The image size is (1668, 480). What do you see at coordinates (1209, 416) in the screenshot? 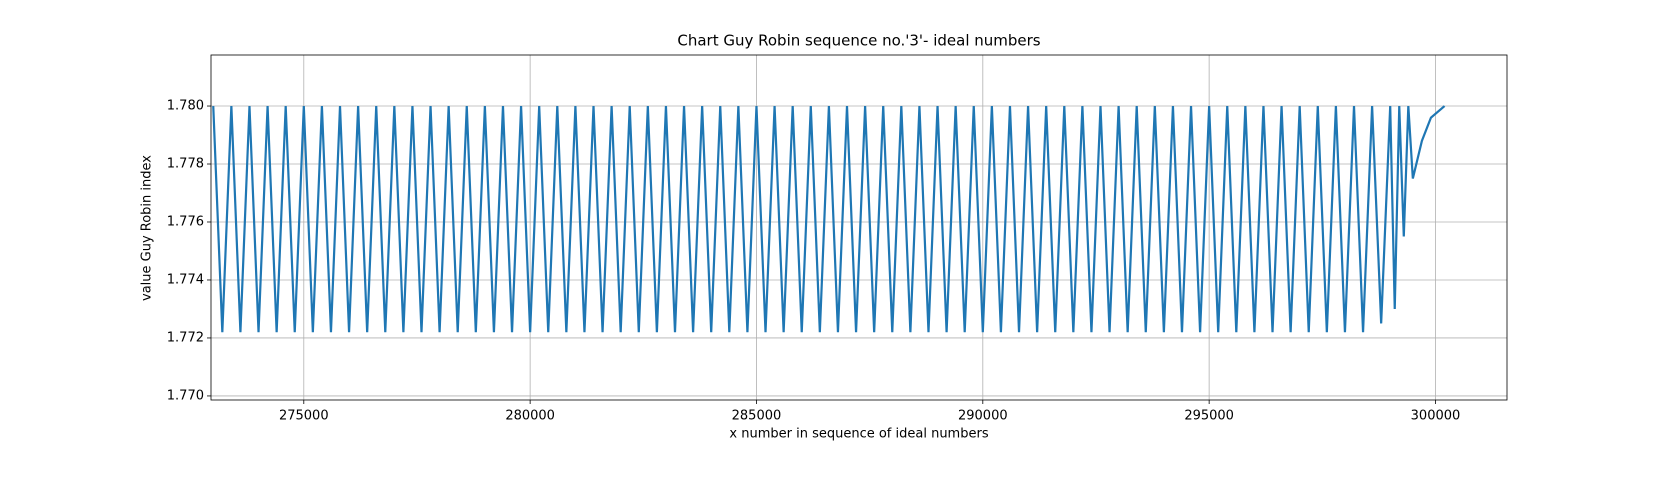
I see `x-tick-label: 295000` at bounding box center [1209, 416].